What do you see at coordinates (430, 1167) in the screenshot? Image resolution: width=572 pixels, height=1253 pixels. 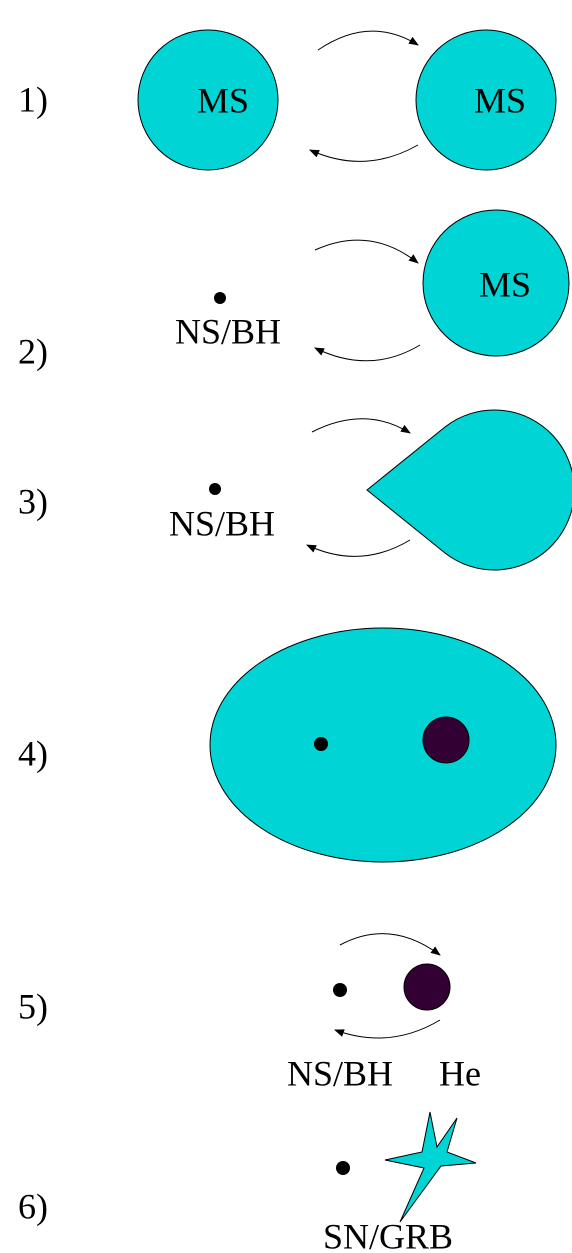 I see `supernova` at bounding box center [430, 1167].